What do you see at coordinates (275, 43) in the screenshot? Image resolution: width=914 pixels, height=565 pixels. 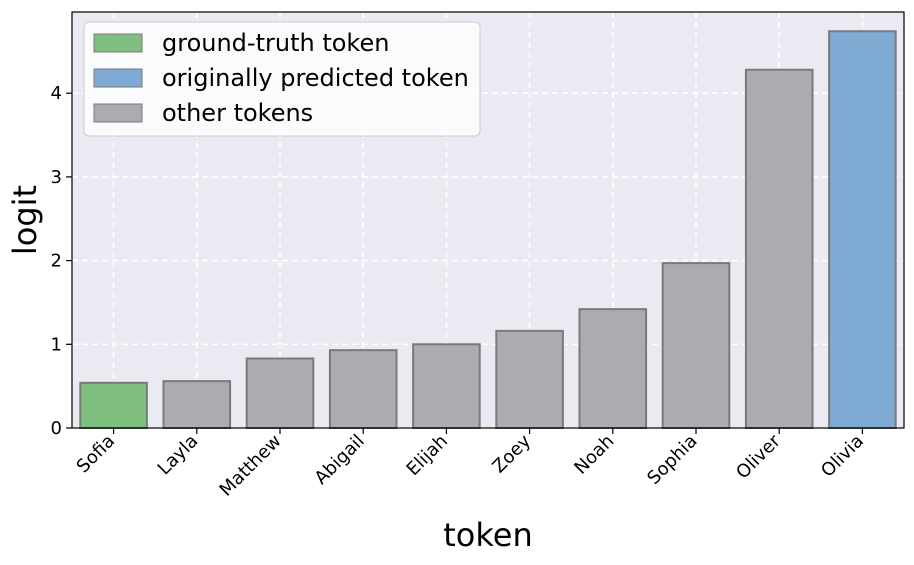 I see `legend-label-ground-truth: ground-truth token` at bounding box center [275, 43].